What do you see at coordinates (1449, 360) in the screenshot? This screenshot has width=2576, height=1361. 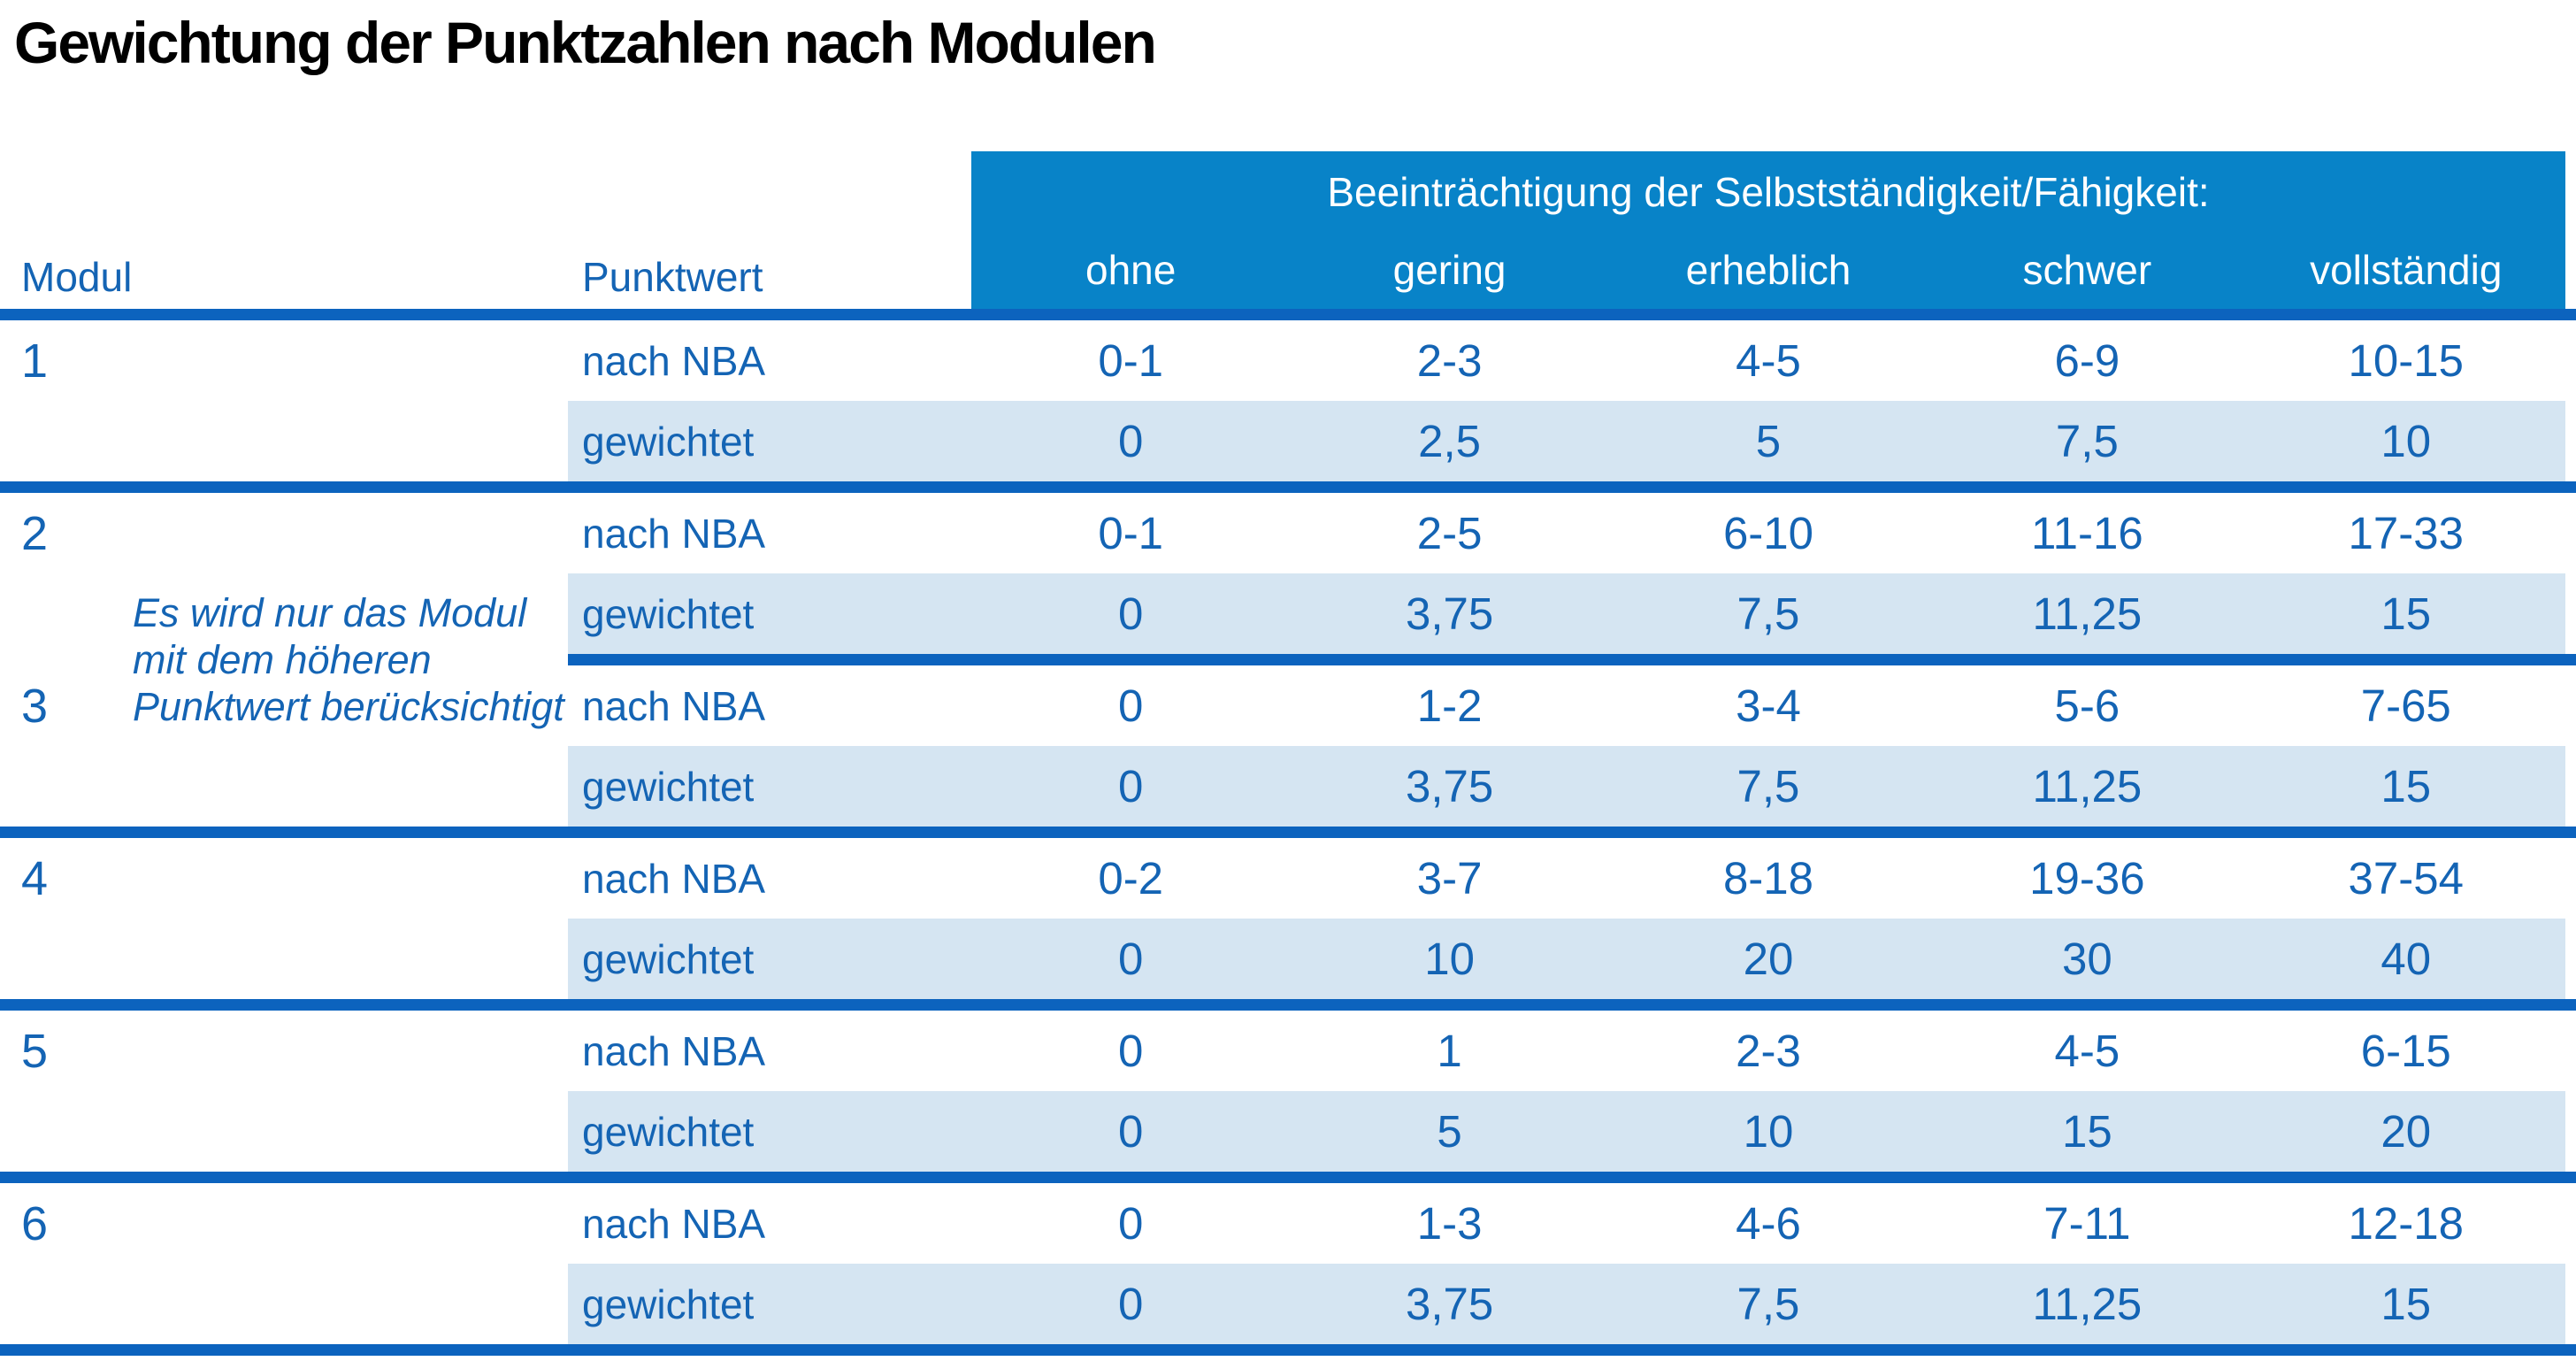 I see `value-cell: 2-3` at bounding box center [1449, 360].